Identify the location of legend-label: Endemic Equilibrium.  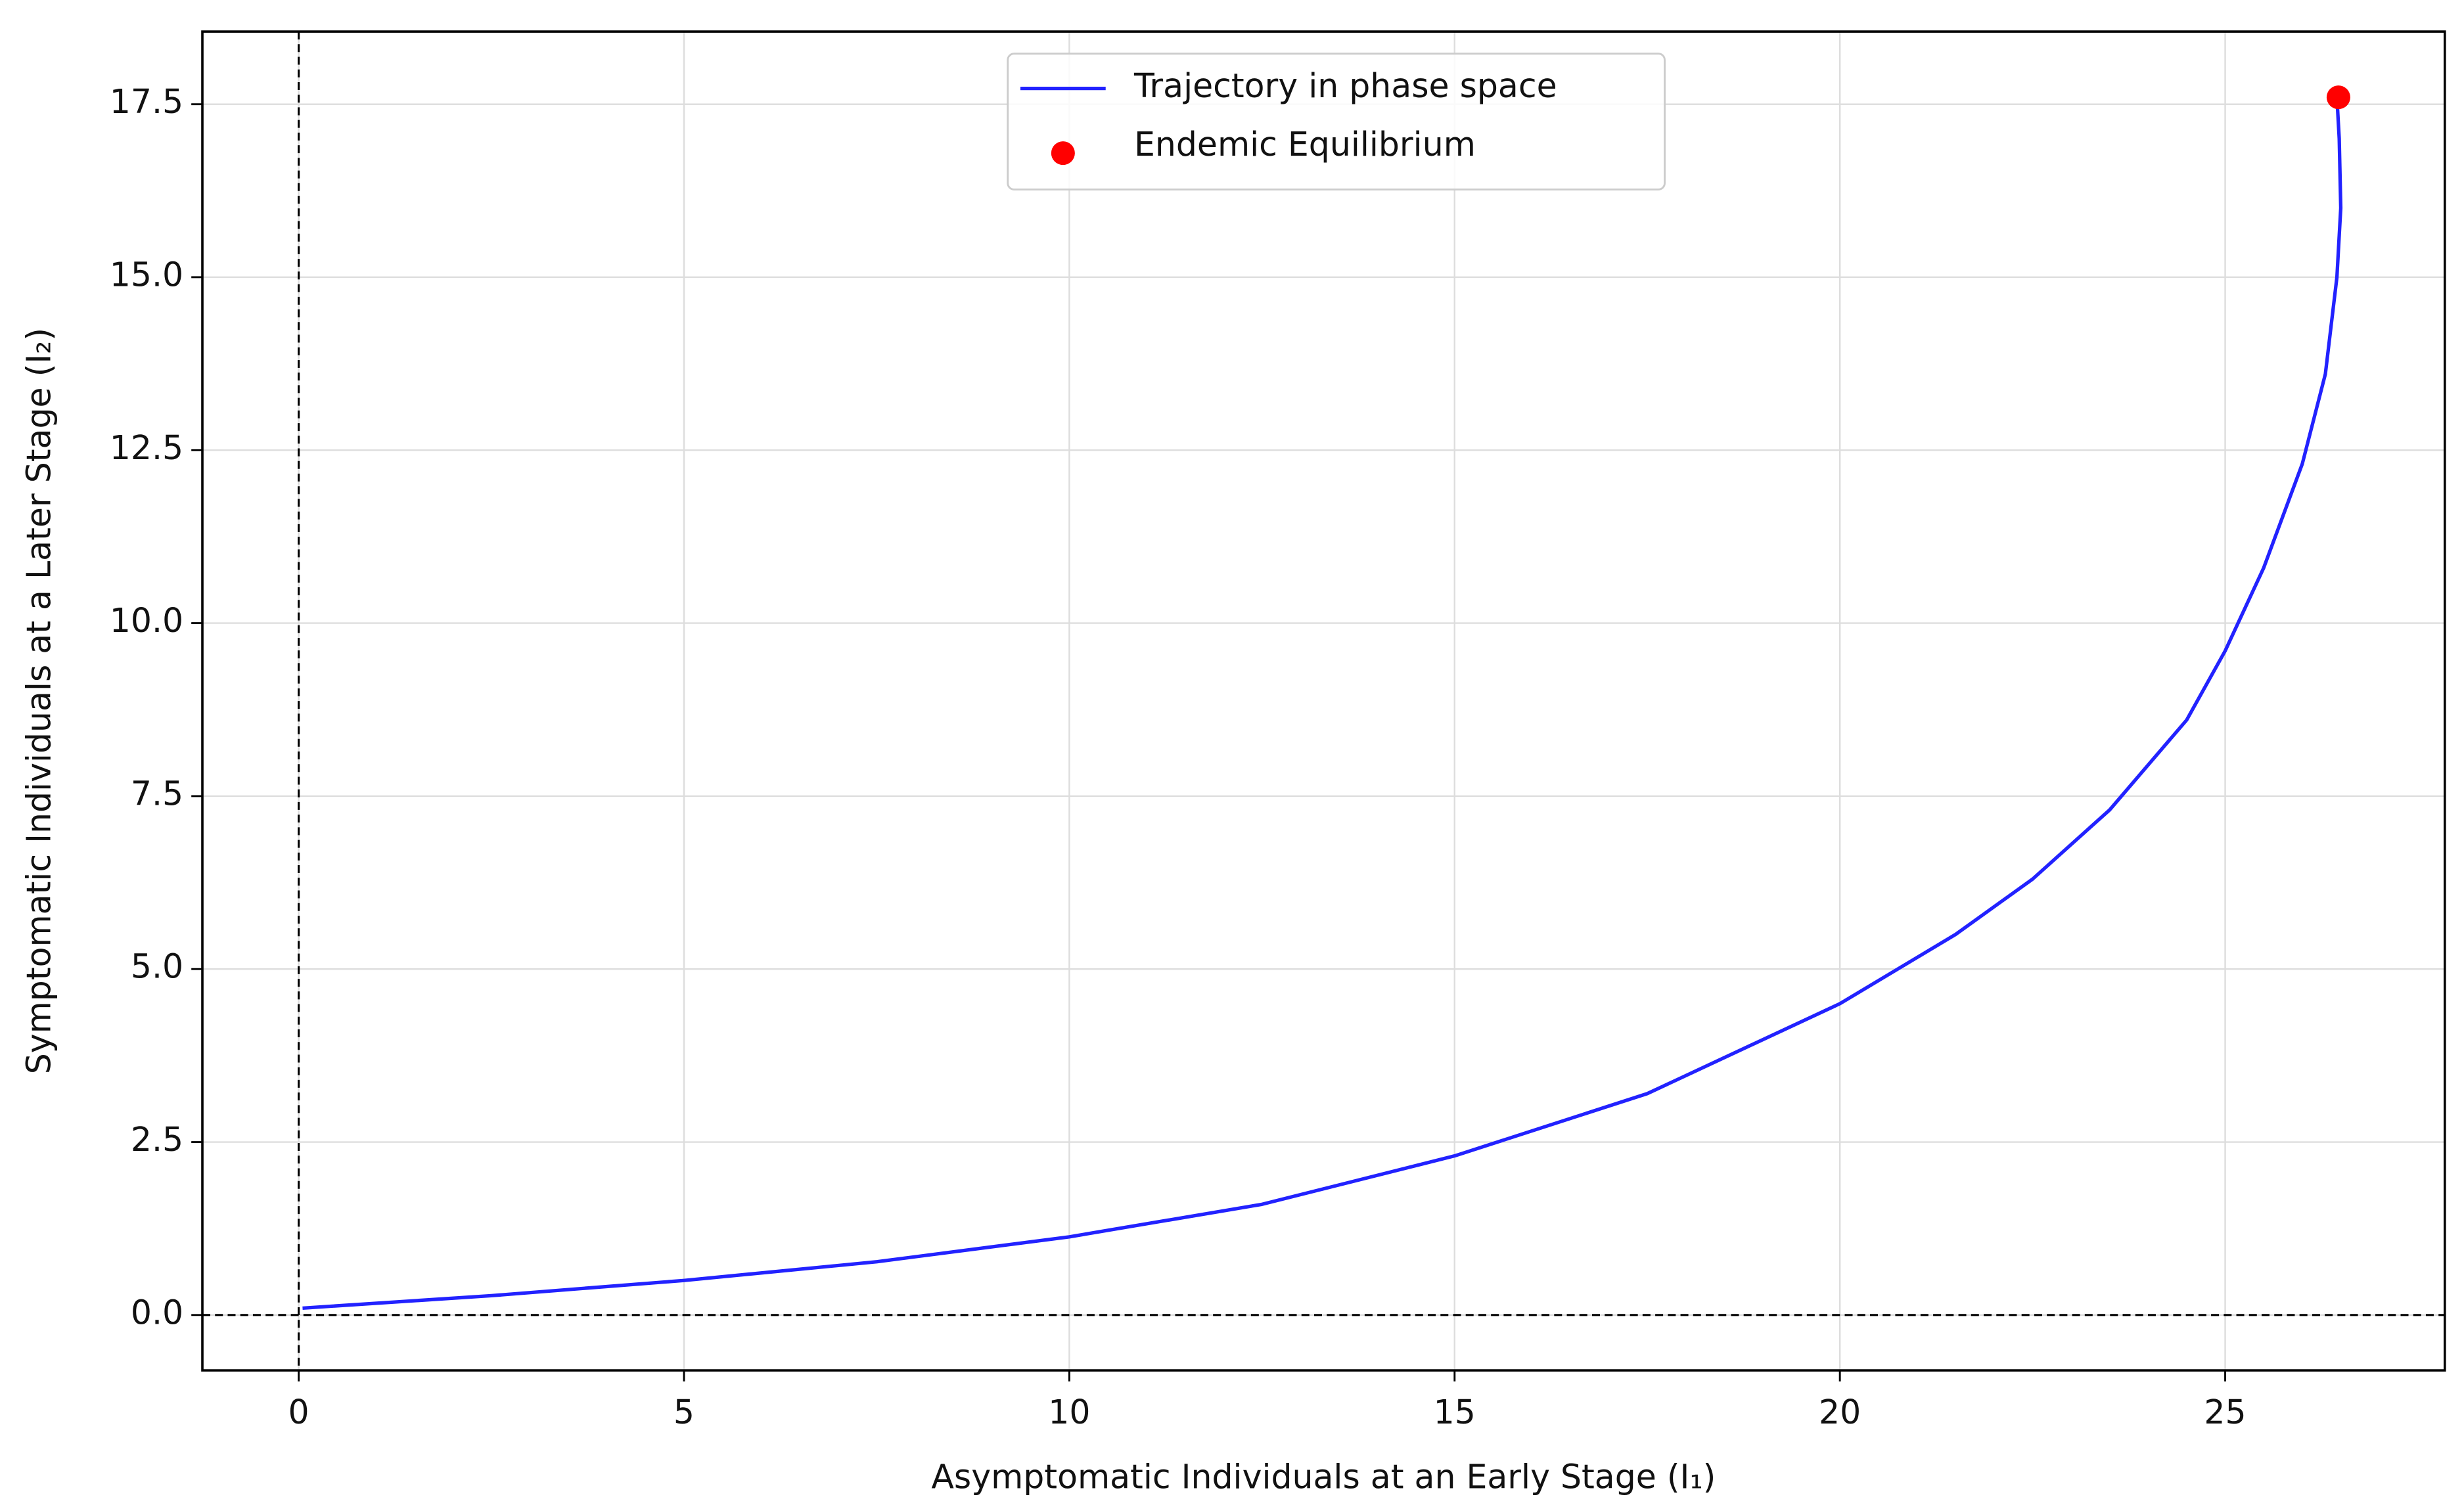
(1305, 144).